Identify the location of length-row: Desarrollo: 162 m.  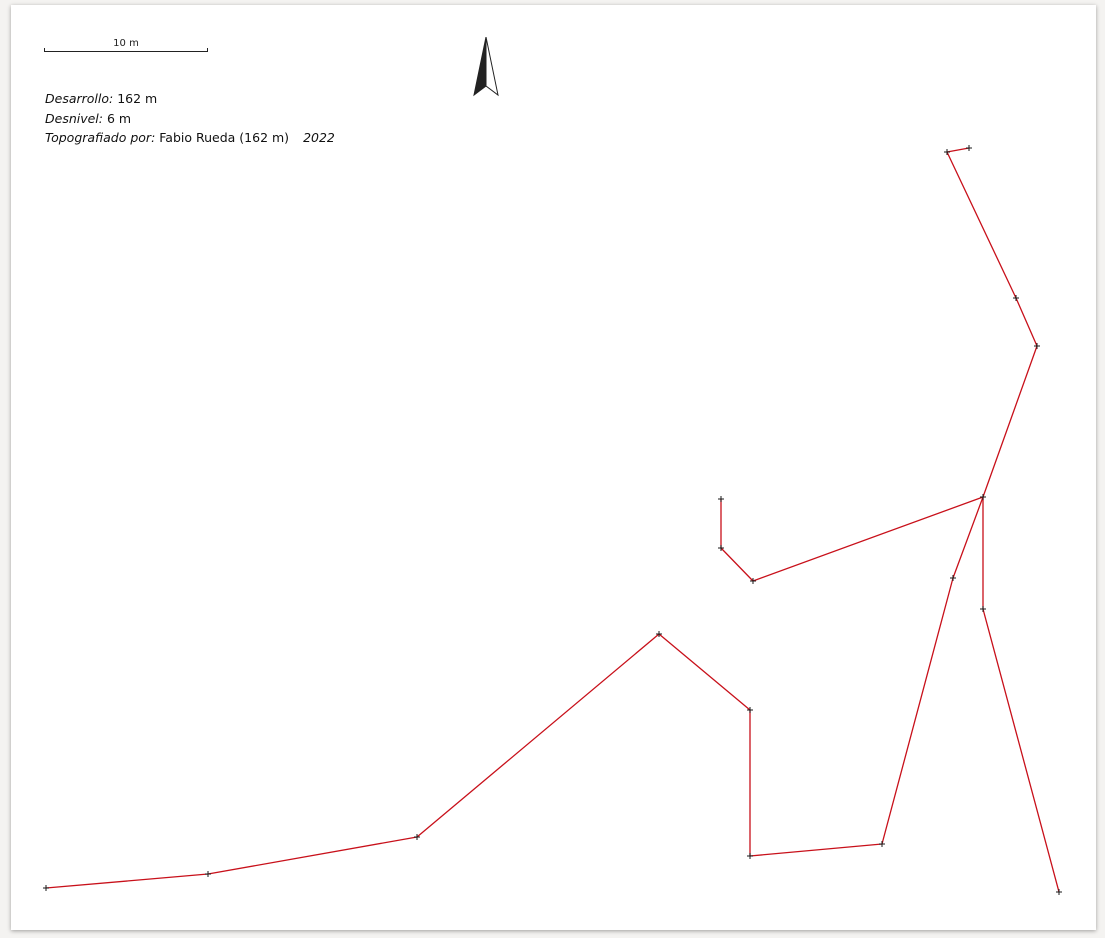
(190, 99).